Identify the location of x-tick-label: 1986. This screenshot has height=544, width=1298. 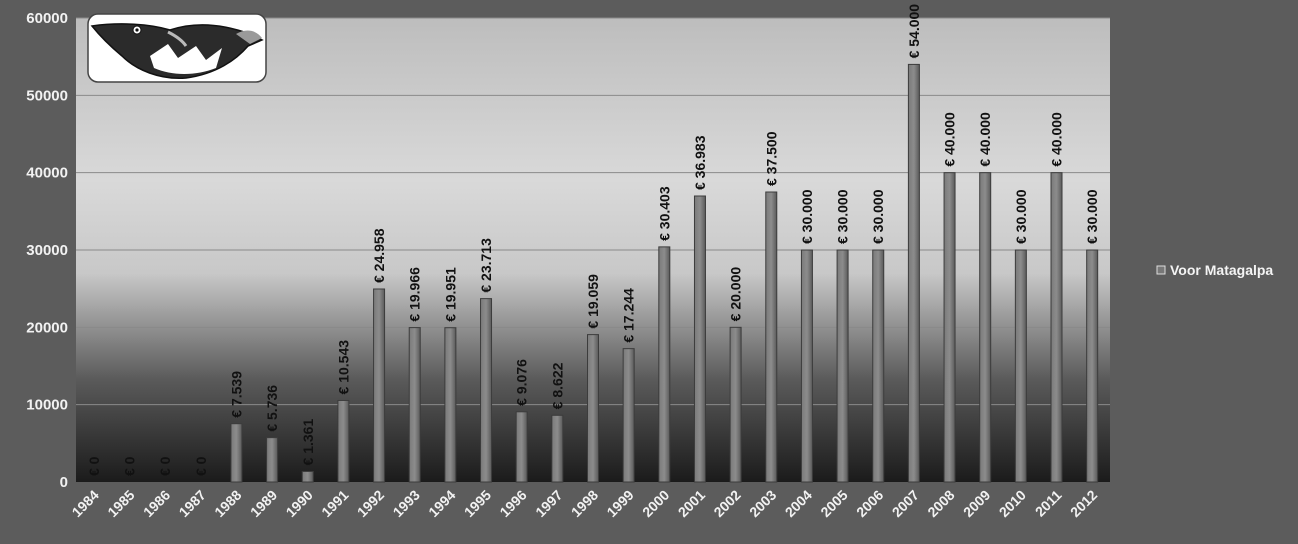
(156, 503).